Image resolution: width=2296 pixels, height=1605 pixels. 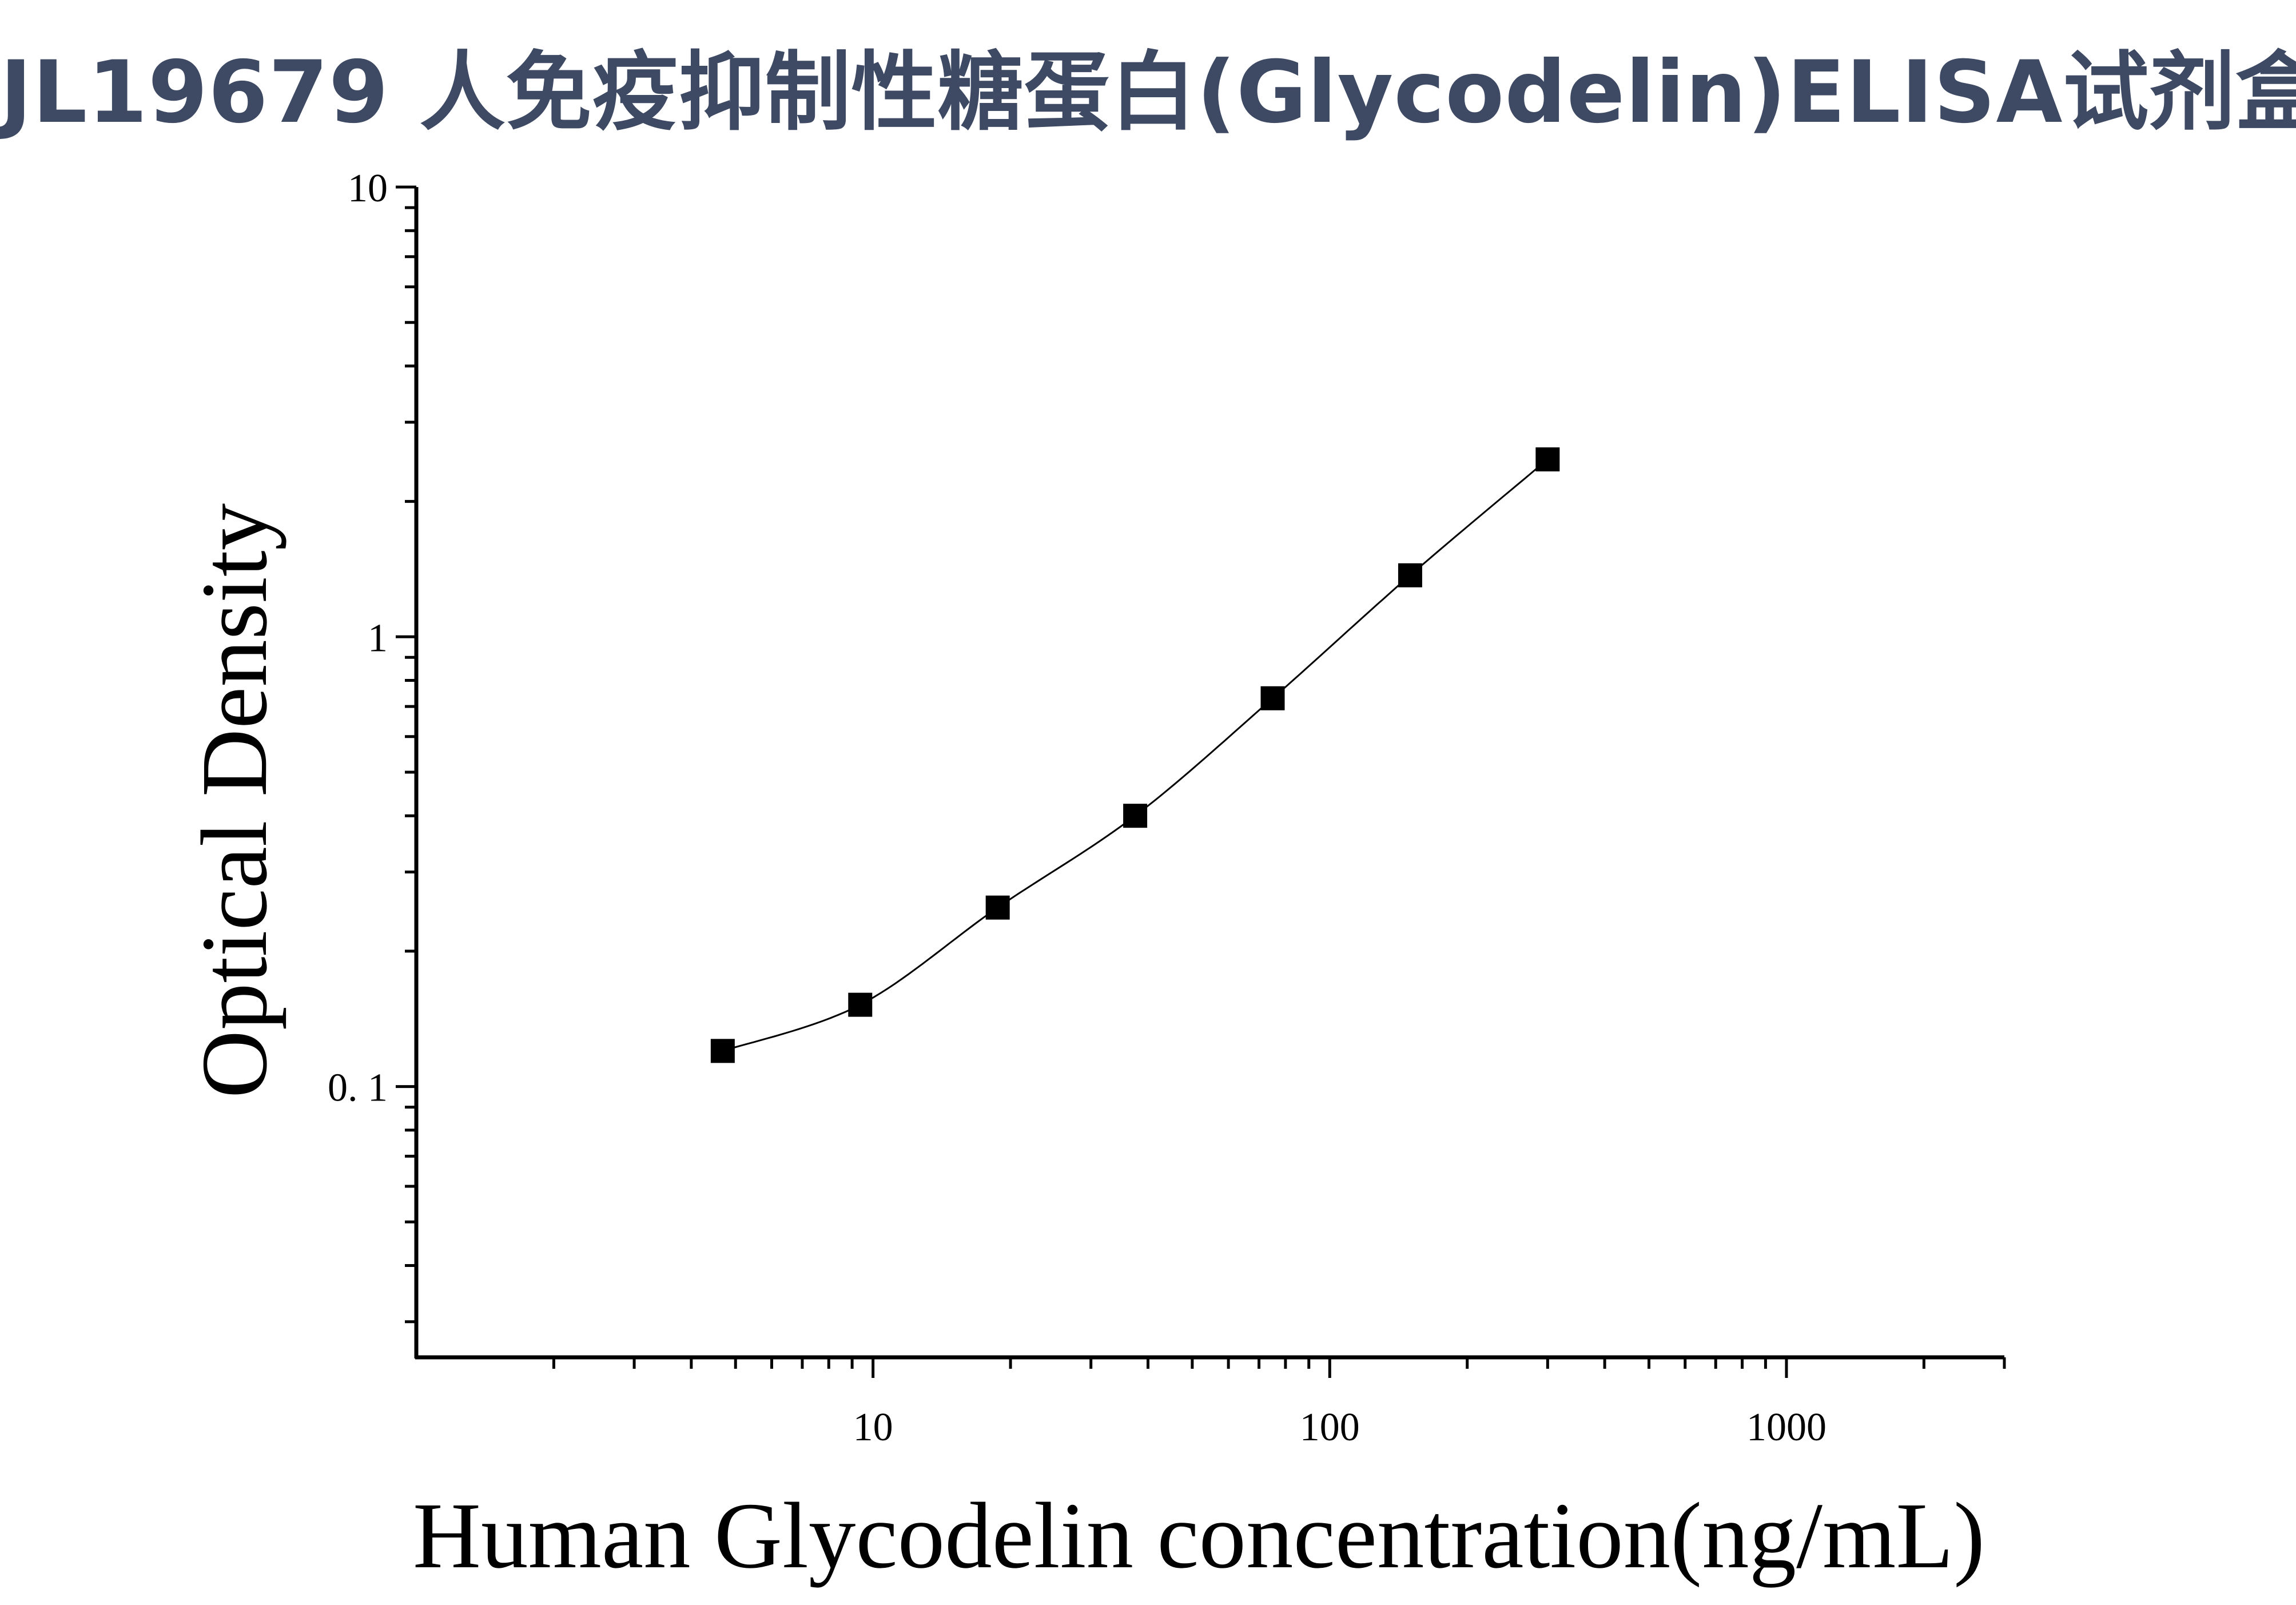 What do you see at coordinates (234, 800) in the screenshot?
I see `y-axis-label: Optical Density` at bounding box center [234, 800].